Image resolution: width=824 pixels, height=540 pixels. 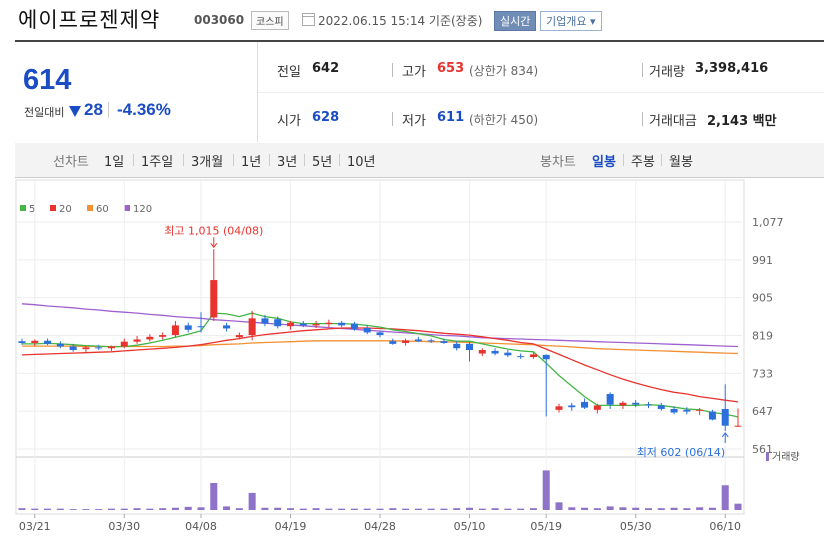 I want to click on ma20-line, so click(x=380, y=365).